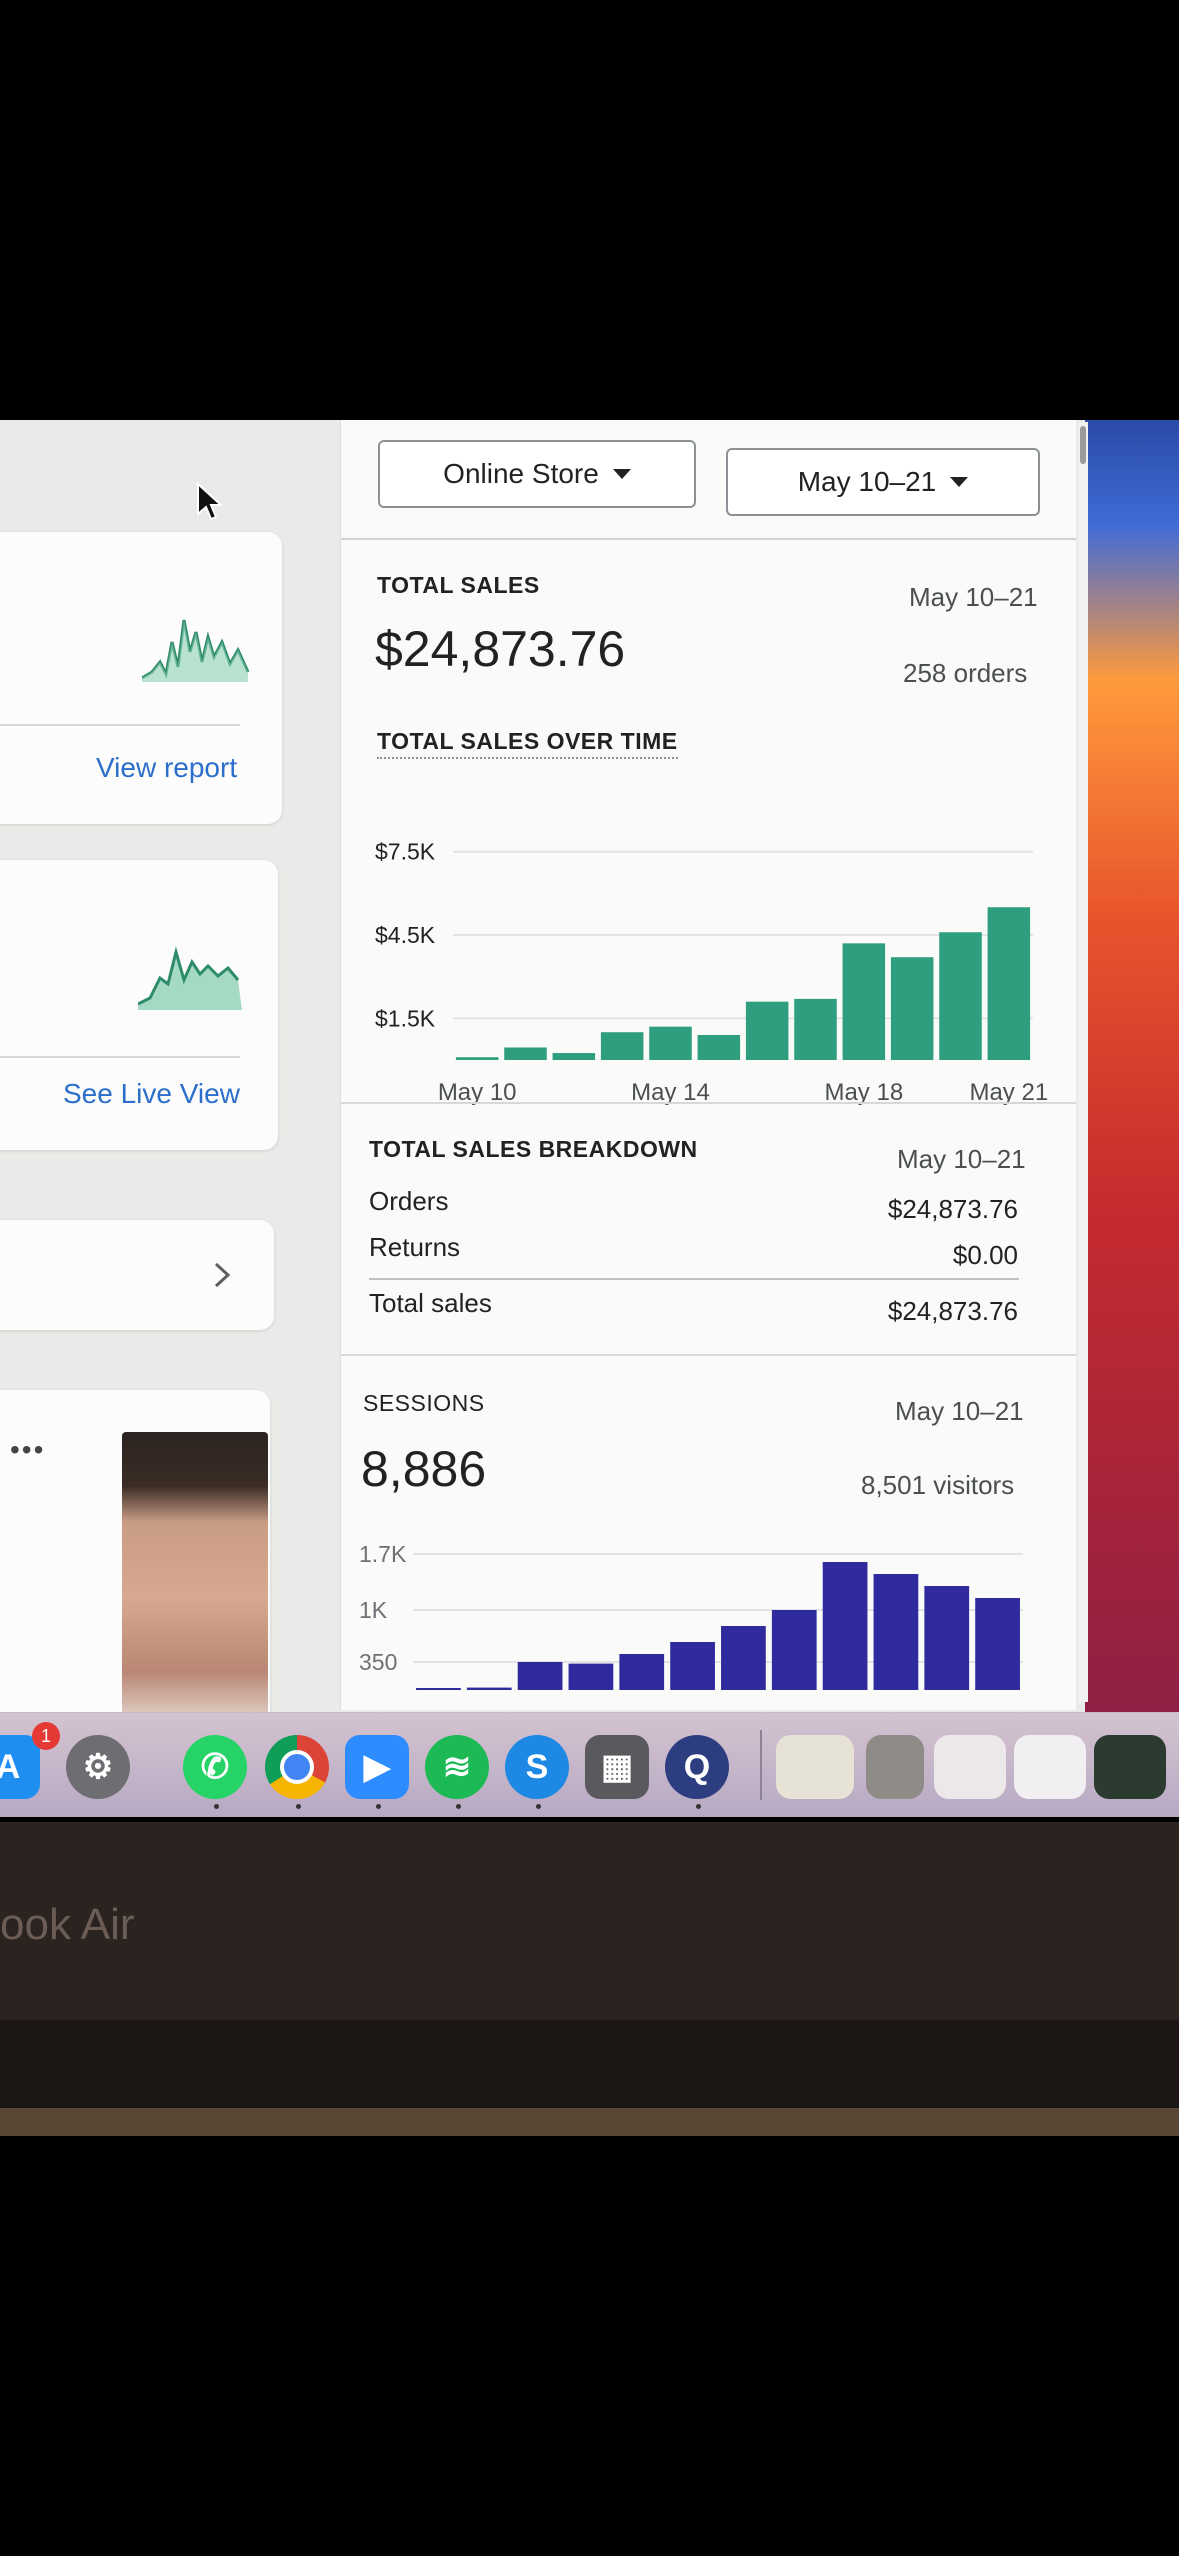 The width and height of the screenshot is (1179, 2556). Describe the element at coordinates (137, 1275) in the screenshot. I see `nav-card` at that location.